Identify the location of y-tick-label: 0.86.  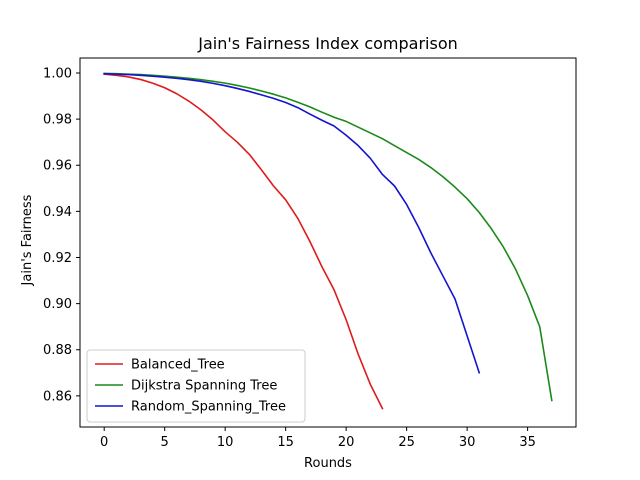
(57, 396).